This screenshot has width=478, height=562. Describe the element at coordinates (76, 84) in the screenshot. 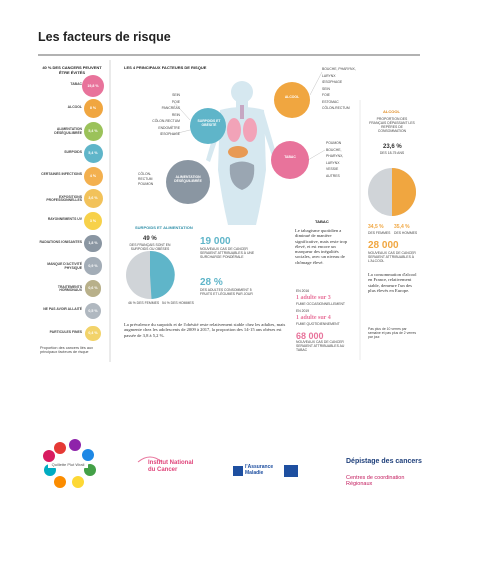

I see `factor-label: Tabac` at that location.